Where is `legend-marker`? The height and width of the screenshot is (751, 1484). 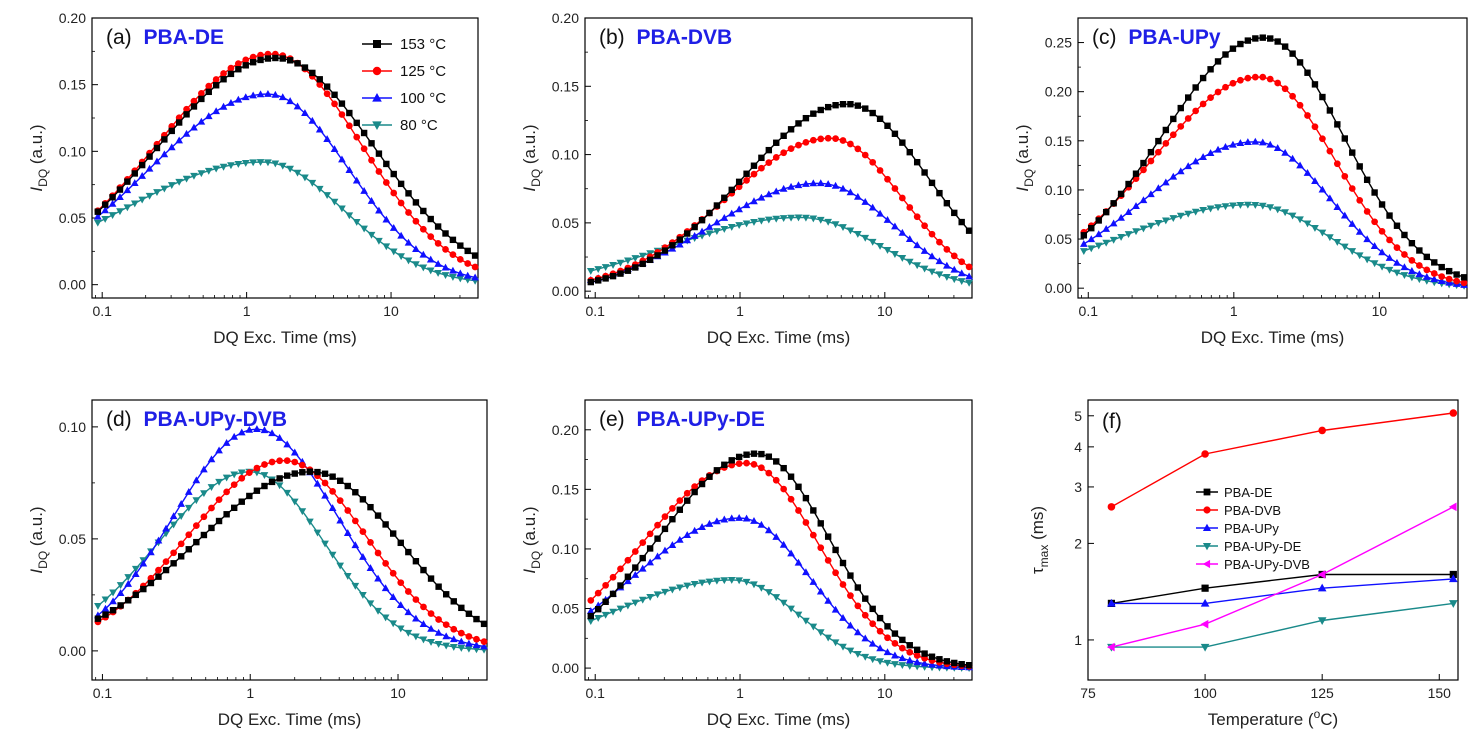
legend-marker is located at coordinates (377, 44).